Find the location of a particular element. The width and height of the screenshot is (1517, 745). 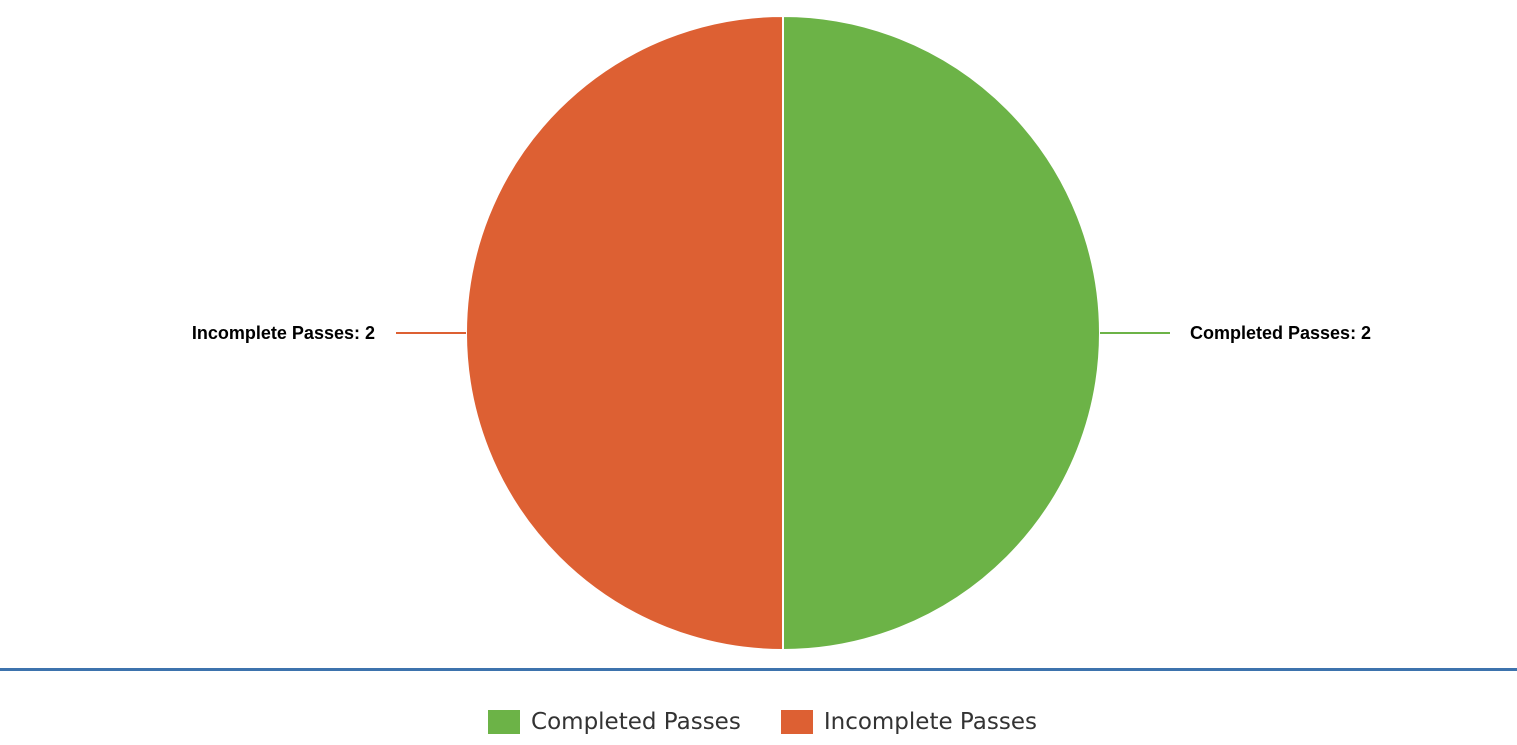

data-label-incomplete-passes: Incomplete Passes: 2 is located at coordinates (283, 333).